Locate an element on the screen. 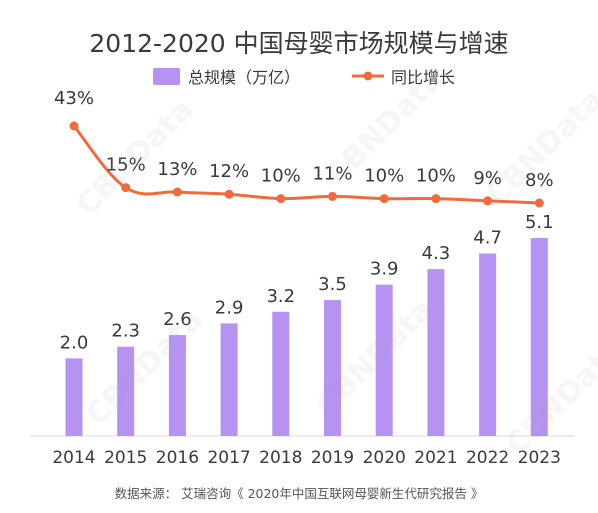 The image size is (598, 513). growth-value-label: 15% is located at coordinates (126, 165).